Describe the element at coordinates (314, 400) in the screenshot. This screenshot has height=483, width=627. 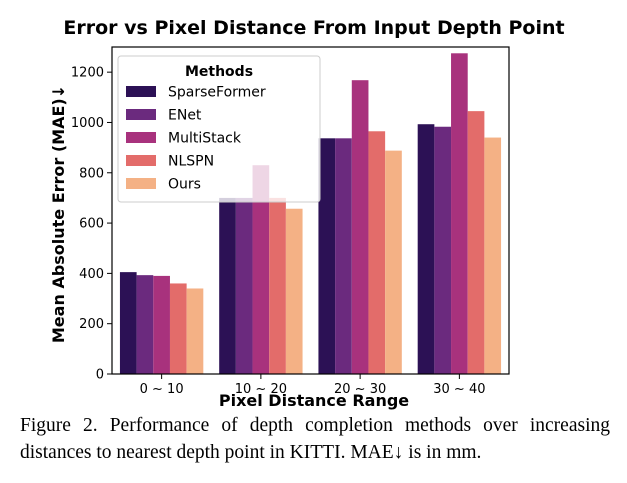
I see `x-axis-label: Pixel Distance Range` at that location.